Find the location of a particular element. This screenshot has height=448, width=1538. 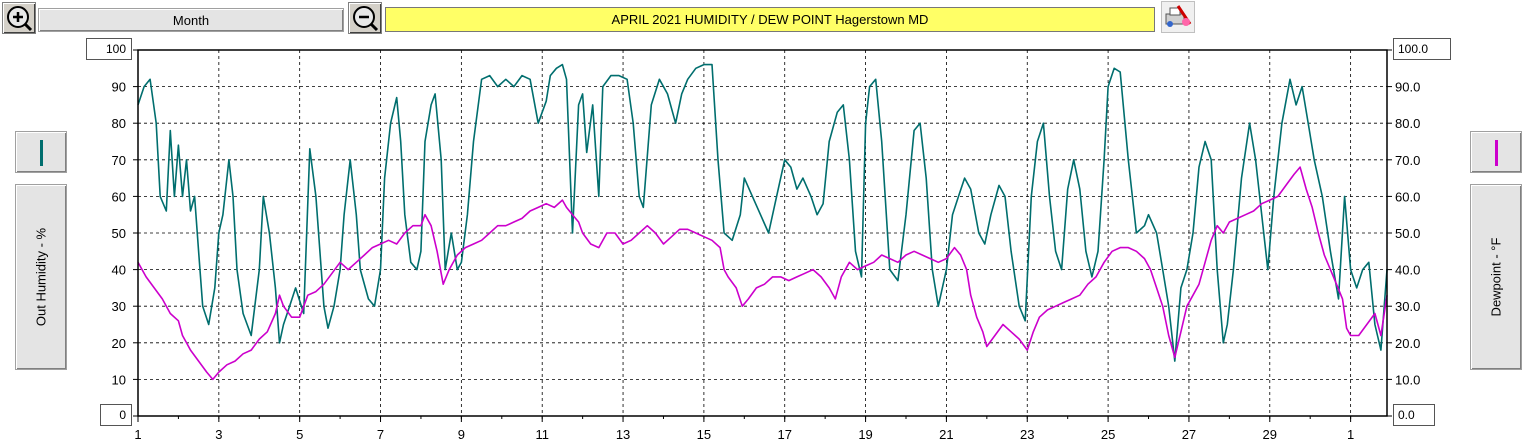

printer-icon is located at coordinates (1178, 16).